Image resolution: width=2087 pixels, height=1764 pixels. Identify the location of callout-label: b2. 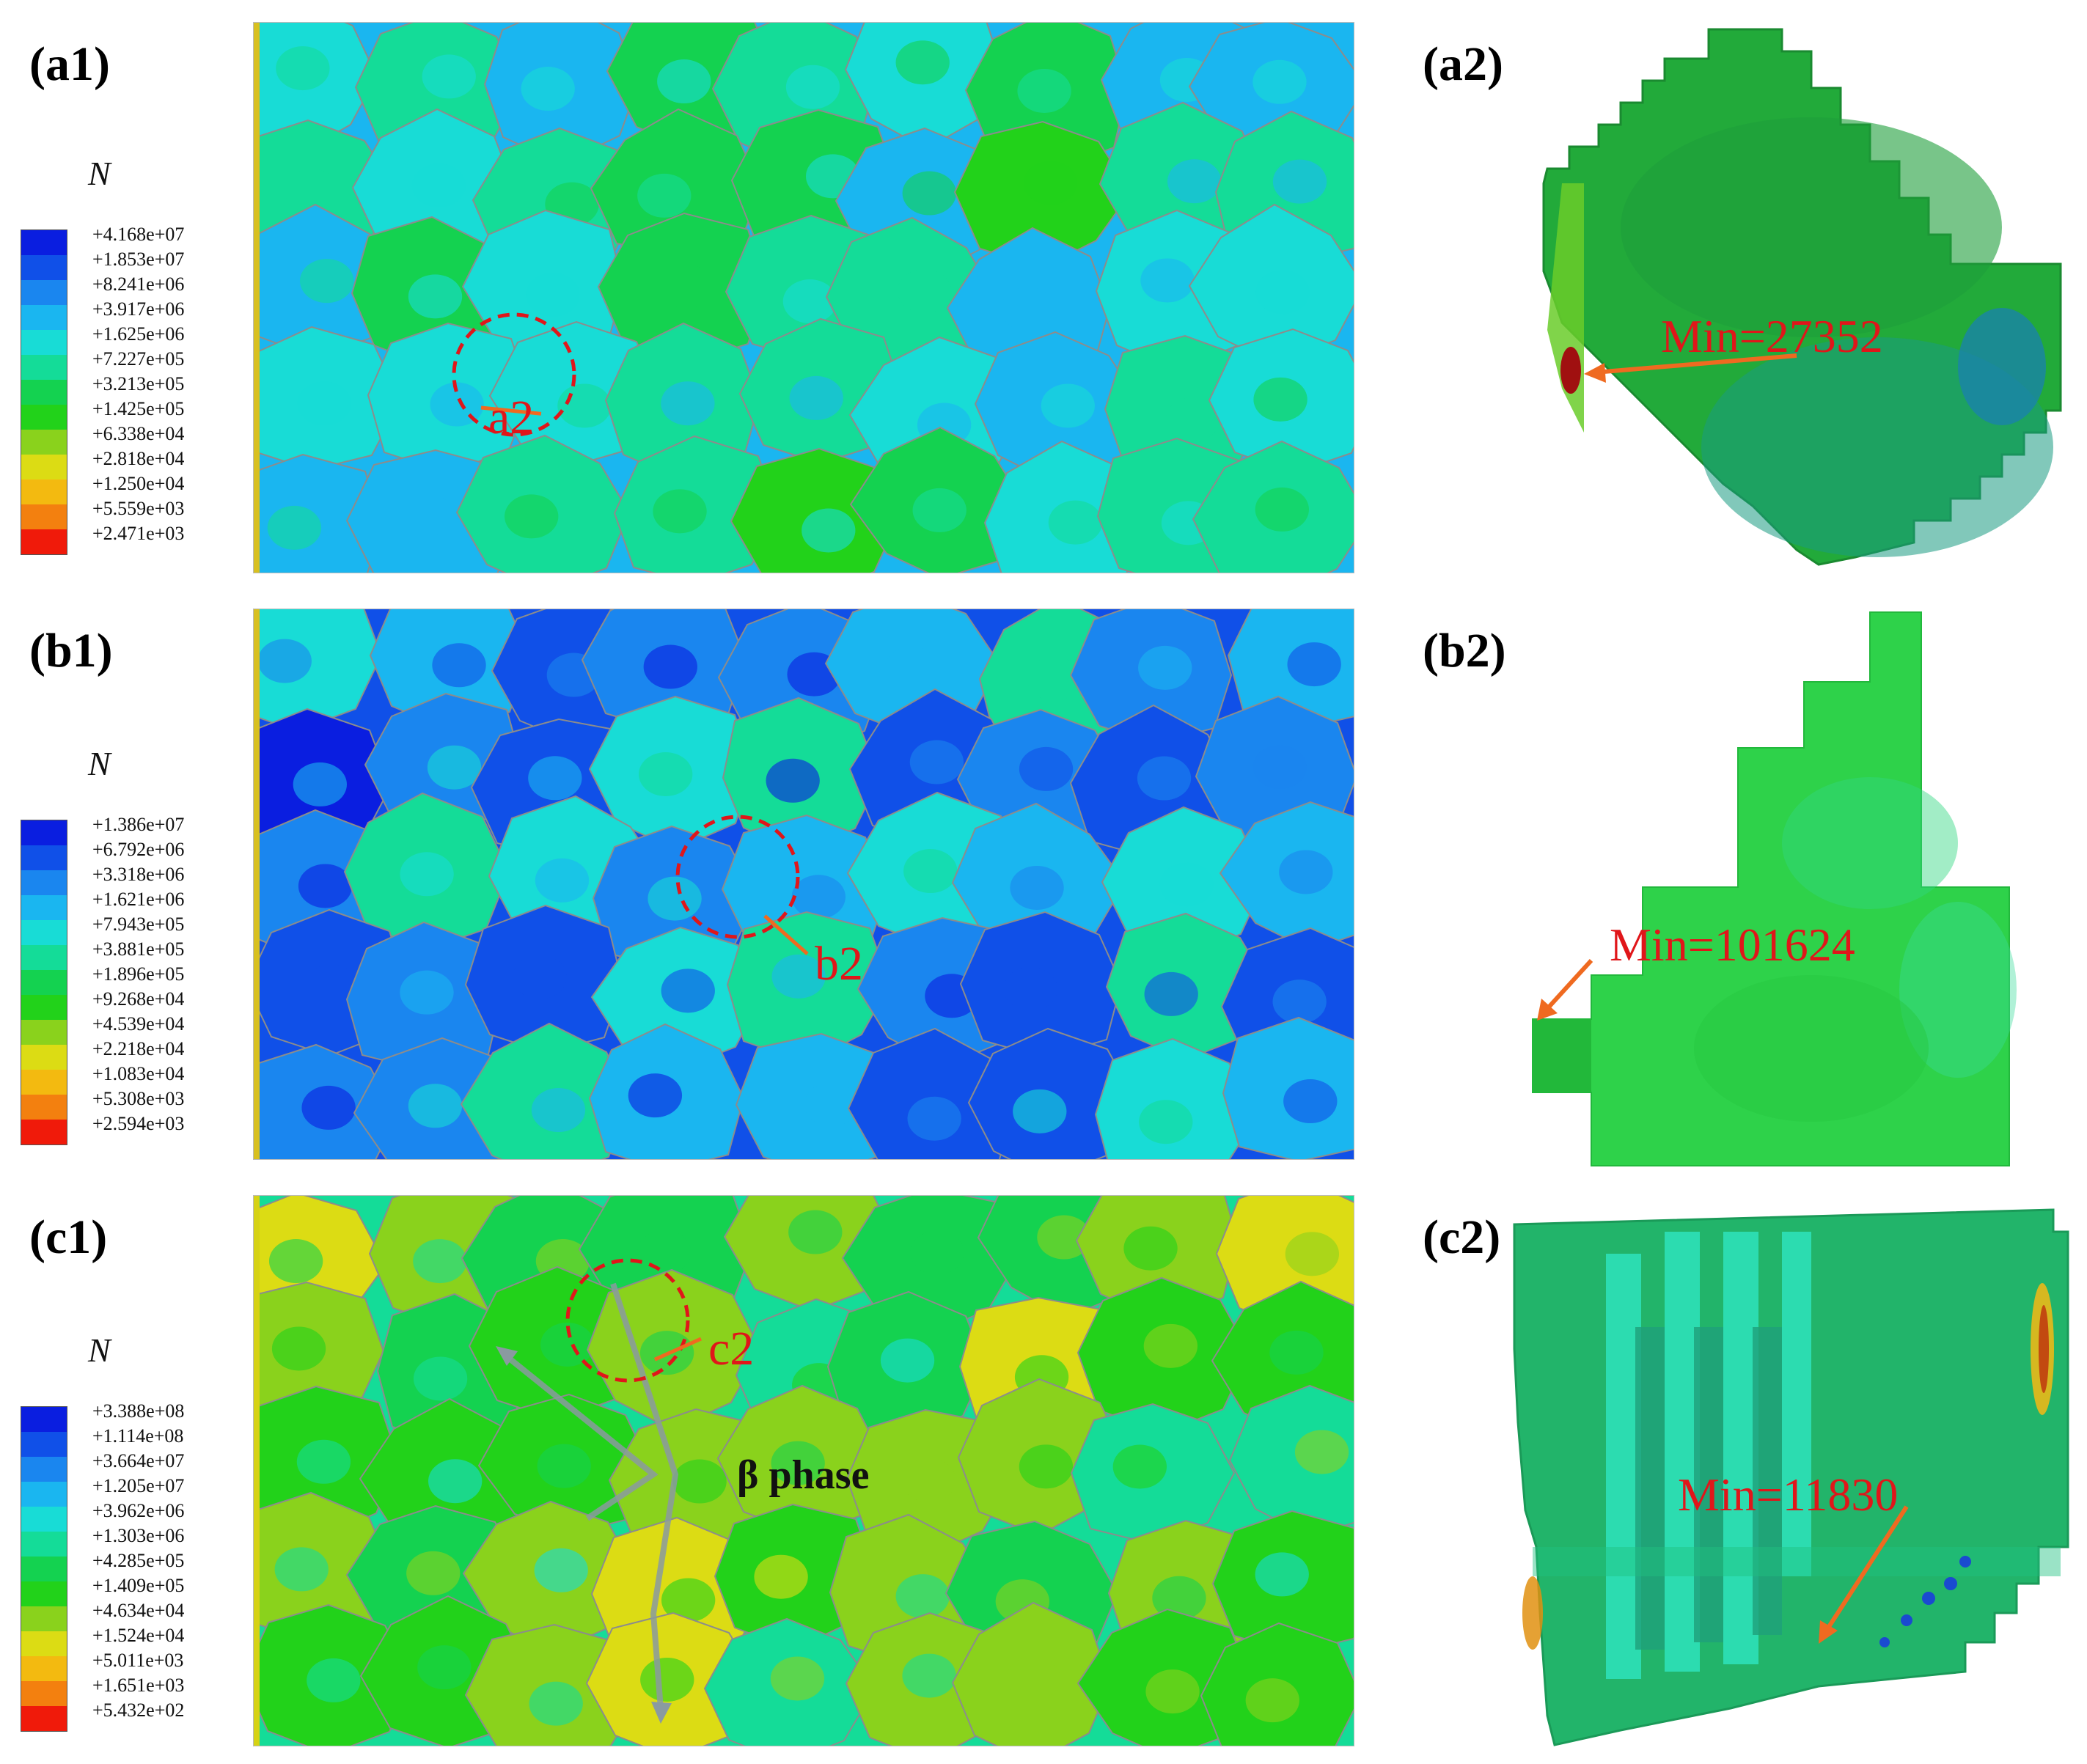
(839, 964).